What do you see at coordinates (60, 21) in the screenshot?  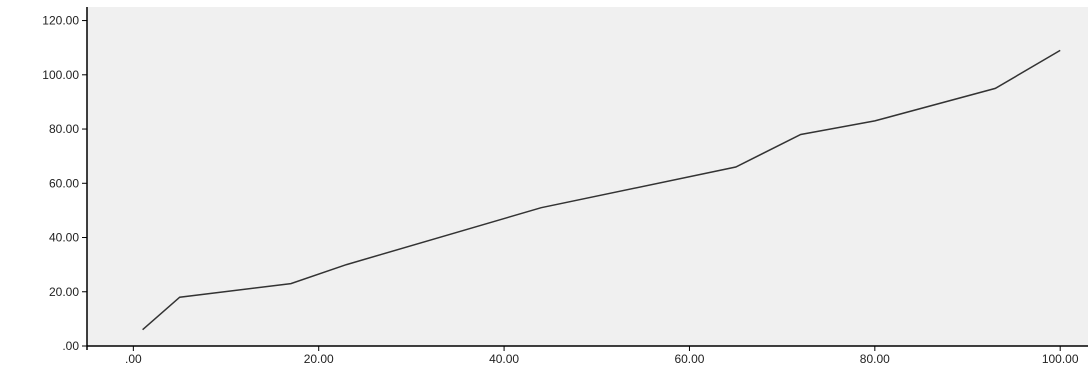 I see `y-tick-label: 120.00` at bounding box center [60, 21].